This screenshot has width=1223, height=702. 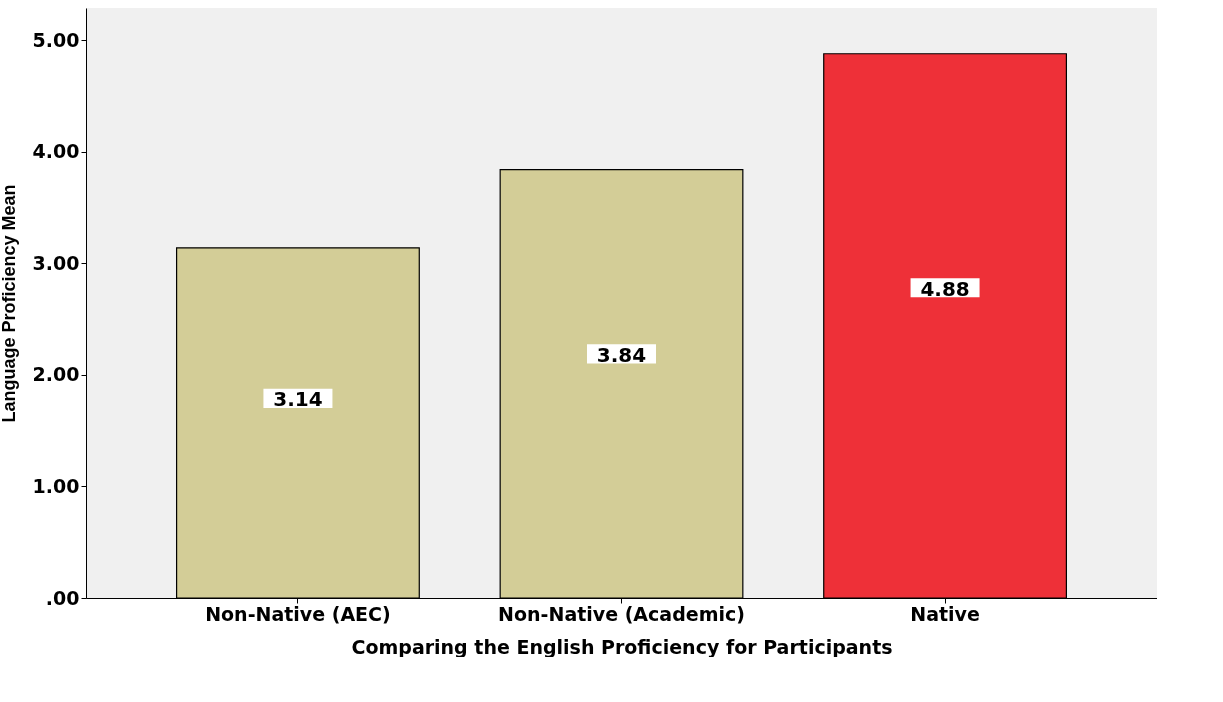 I want to click on x-tick-label: Native, so click(x=945, y=613).